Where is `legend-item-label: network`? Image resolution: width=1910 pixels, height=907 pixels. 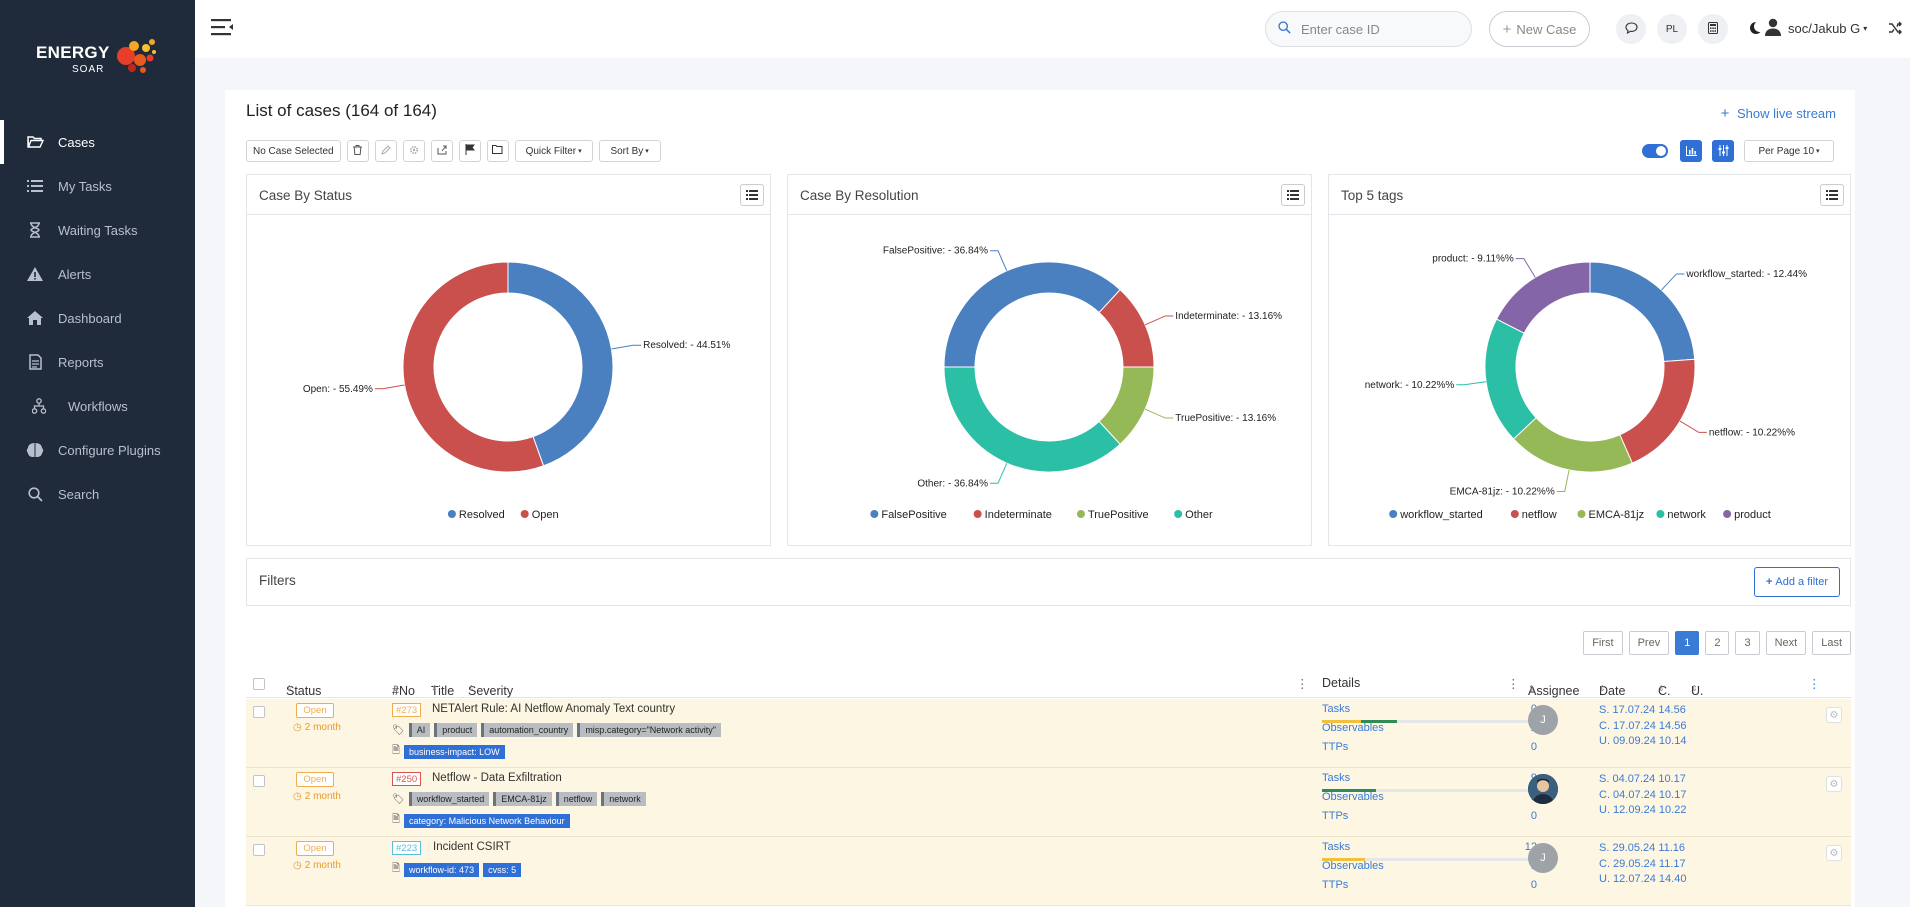 legend-item-label: network is located at coordinates (1686, 515).